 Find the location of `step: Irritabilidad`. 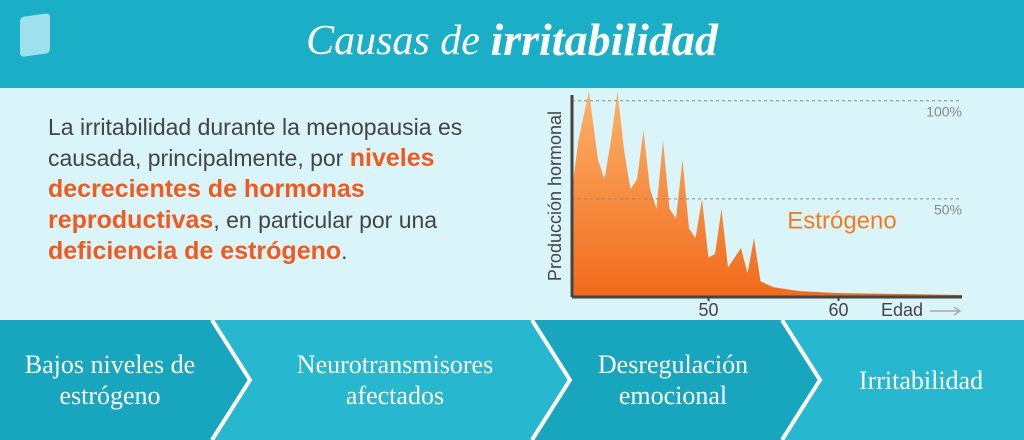

step: Irritabilidad is located at coordinates (921, 380).